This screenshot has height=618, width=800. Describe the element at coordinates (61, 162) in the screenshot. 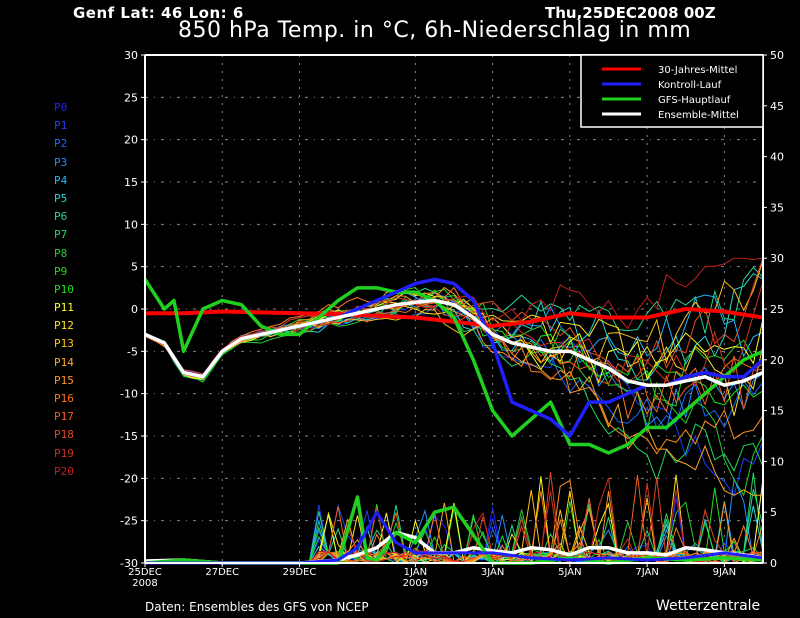

I see `member-label-p3: P3` at that location.